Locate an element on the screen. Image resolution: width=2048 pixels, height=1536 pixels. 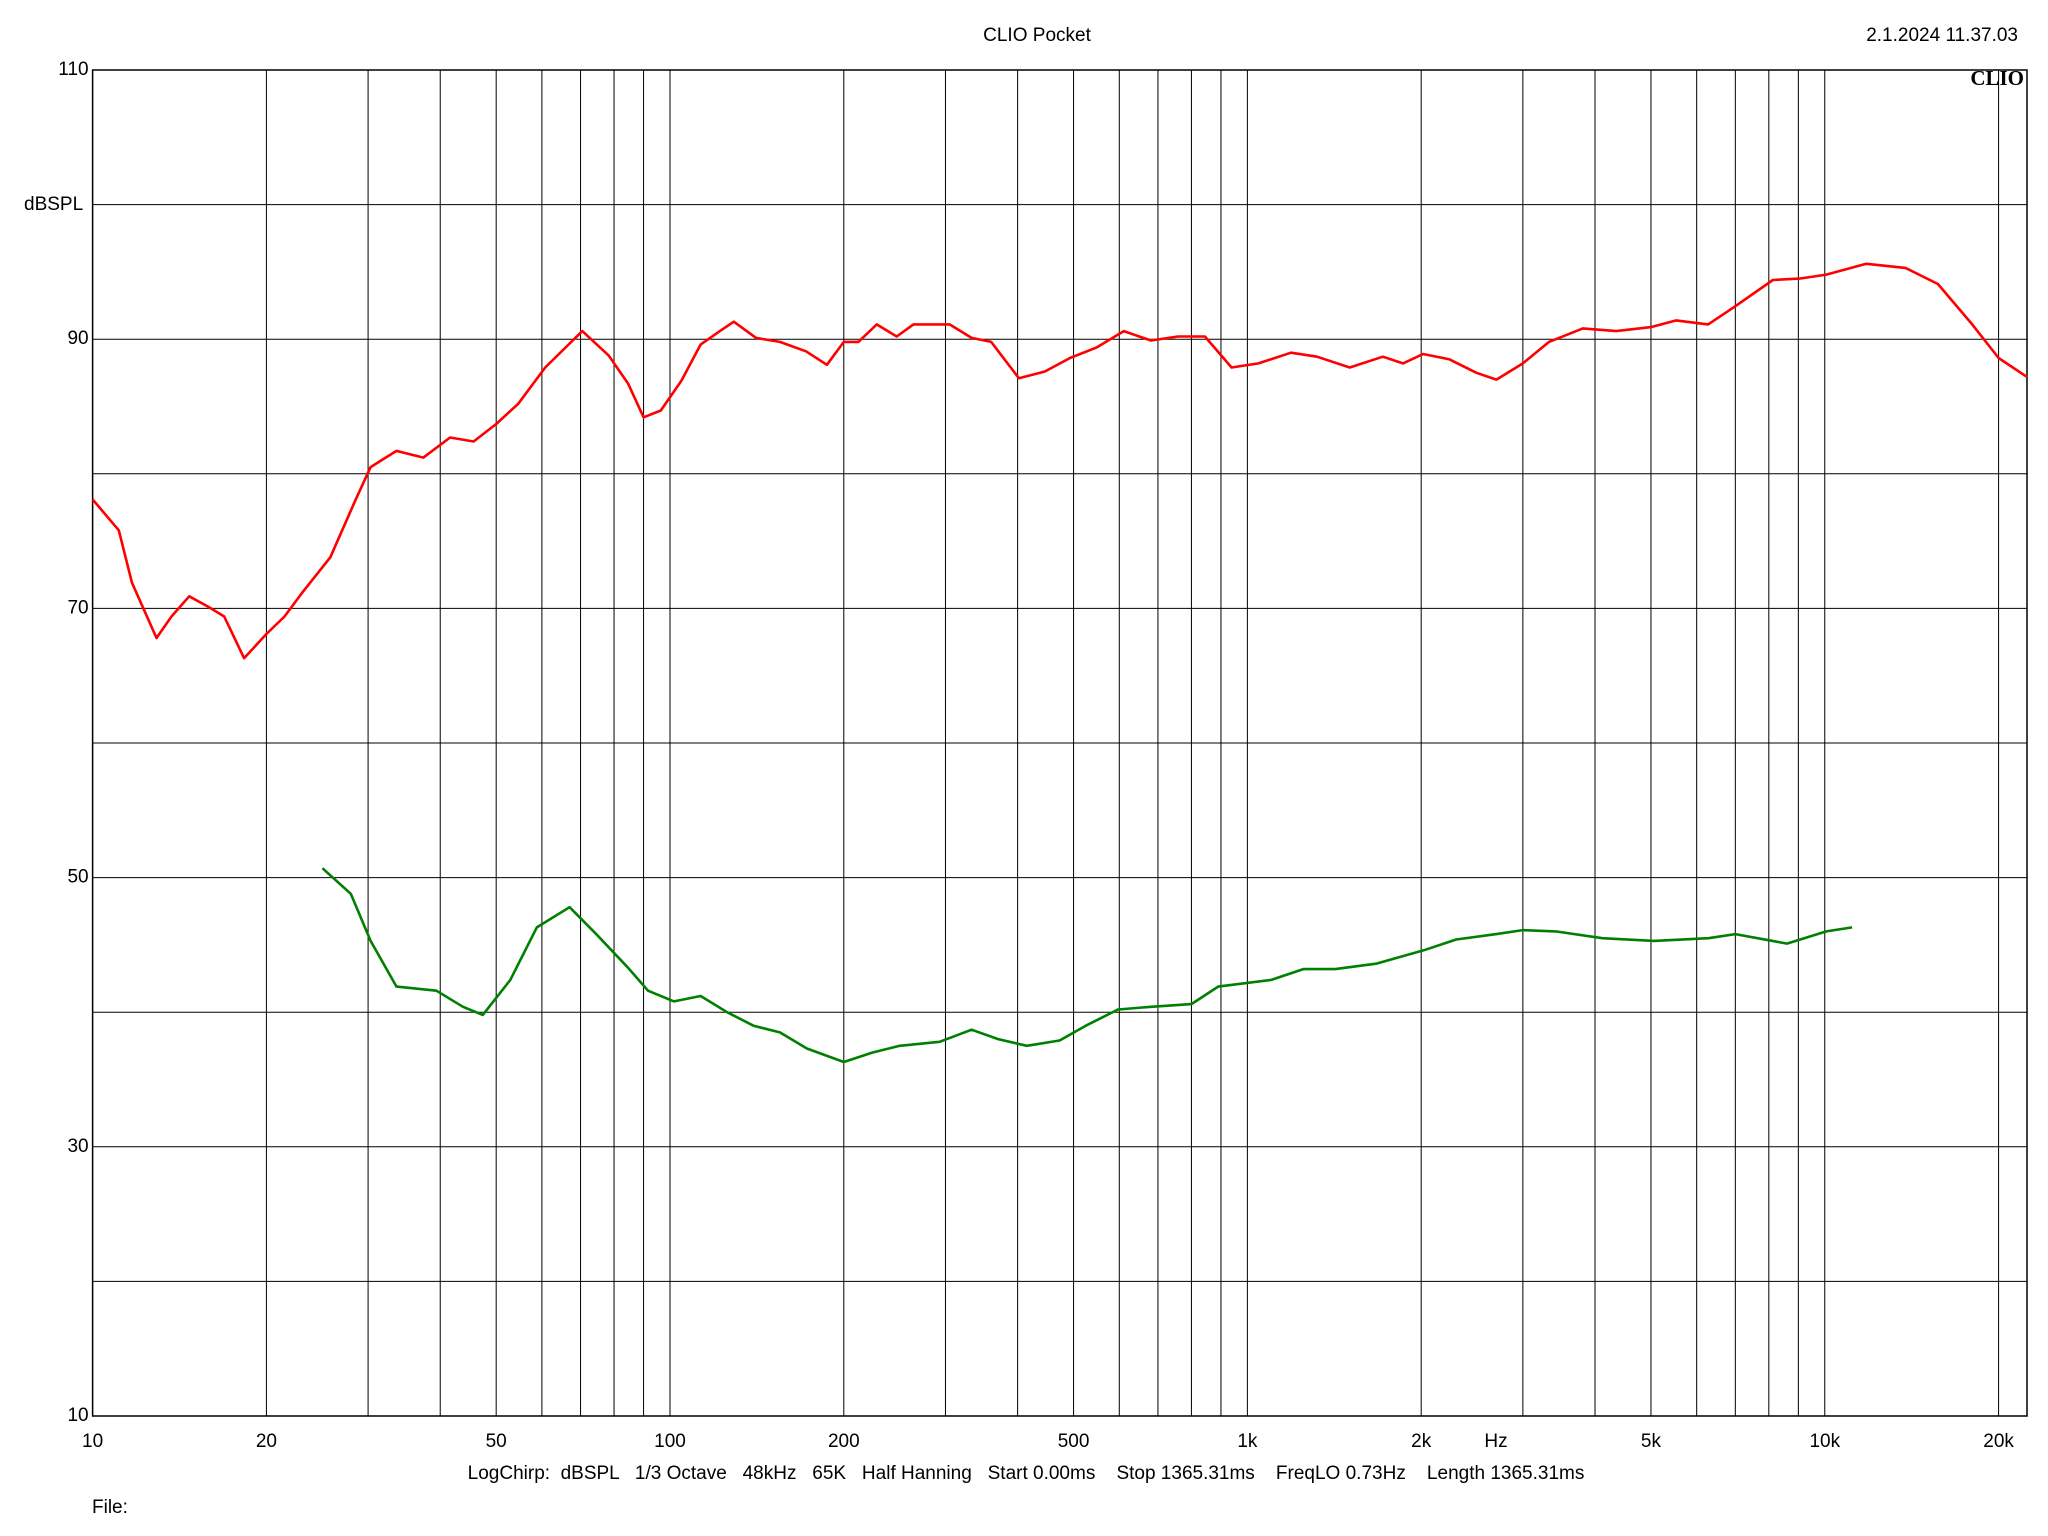
x-tick-label: 50 is located at coordinates (496, 1441).